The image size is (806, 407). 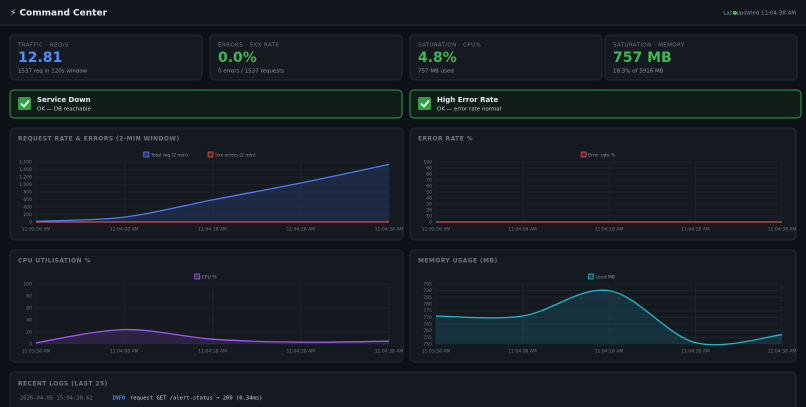 I want to click on card-label: SATURATION · CPU%, so click(x=449, y=46).